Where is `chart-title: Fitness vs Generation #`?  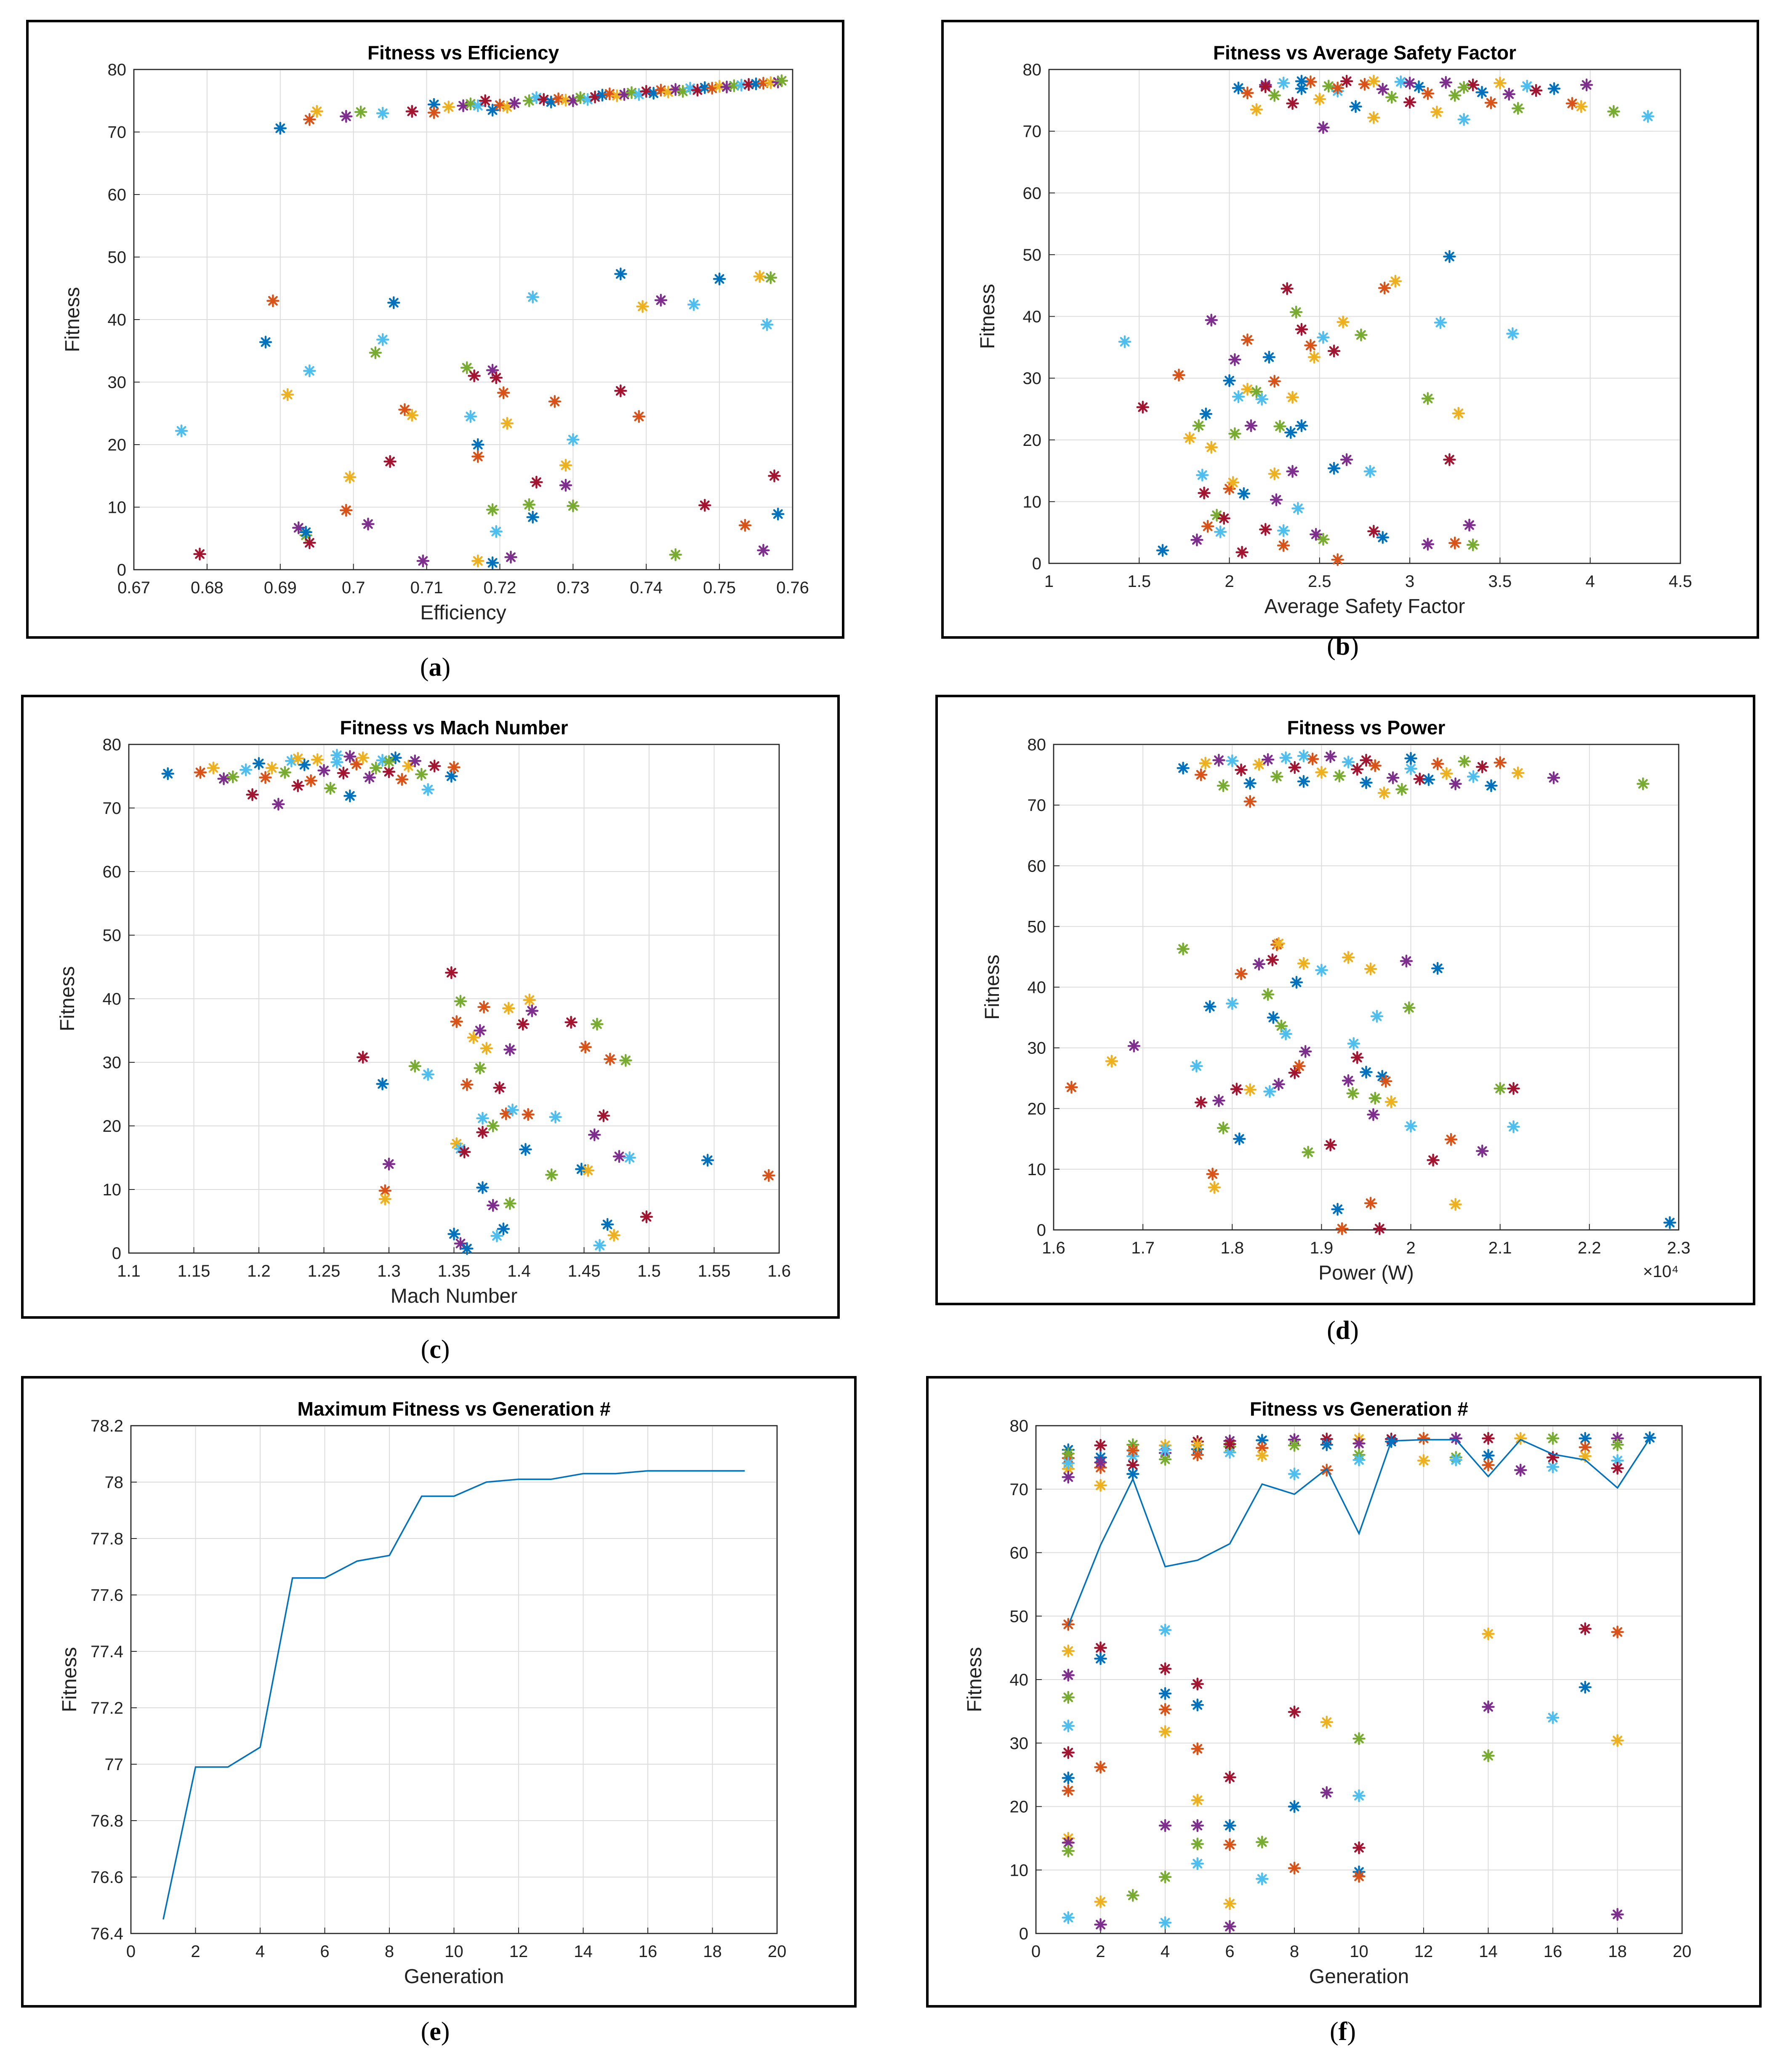 chart-title: Fitness vs Generation # is located at coordinates (1359, 1409).